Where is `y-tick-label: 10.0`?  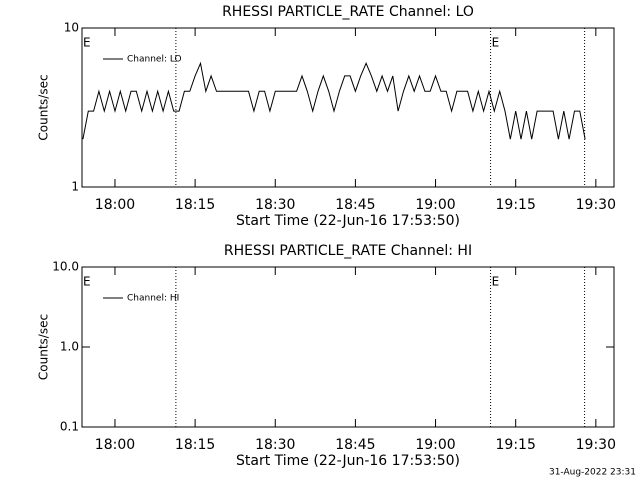 y-tick-label: 10.0 is located at coordinates (65, 267).